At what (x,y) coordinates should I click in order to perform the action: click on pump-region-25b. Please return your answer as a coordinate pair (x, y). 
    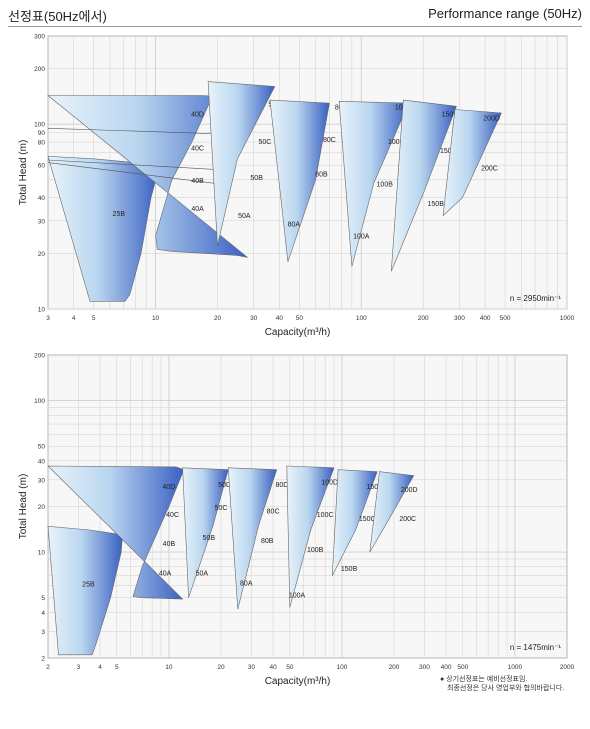
    Looking at the image, I should click on (85, 590).